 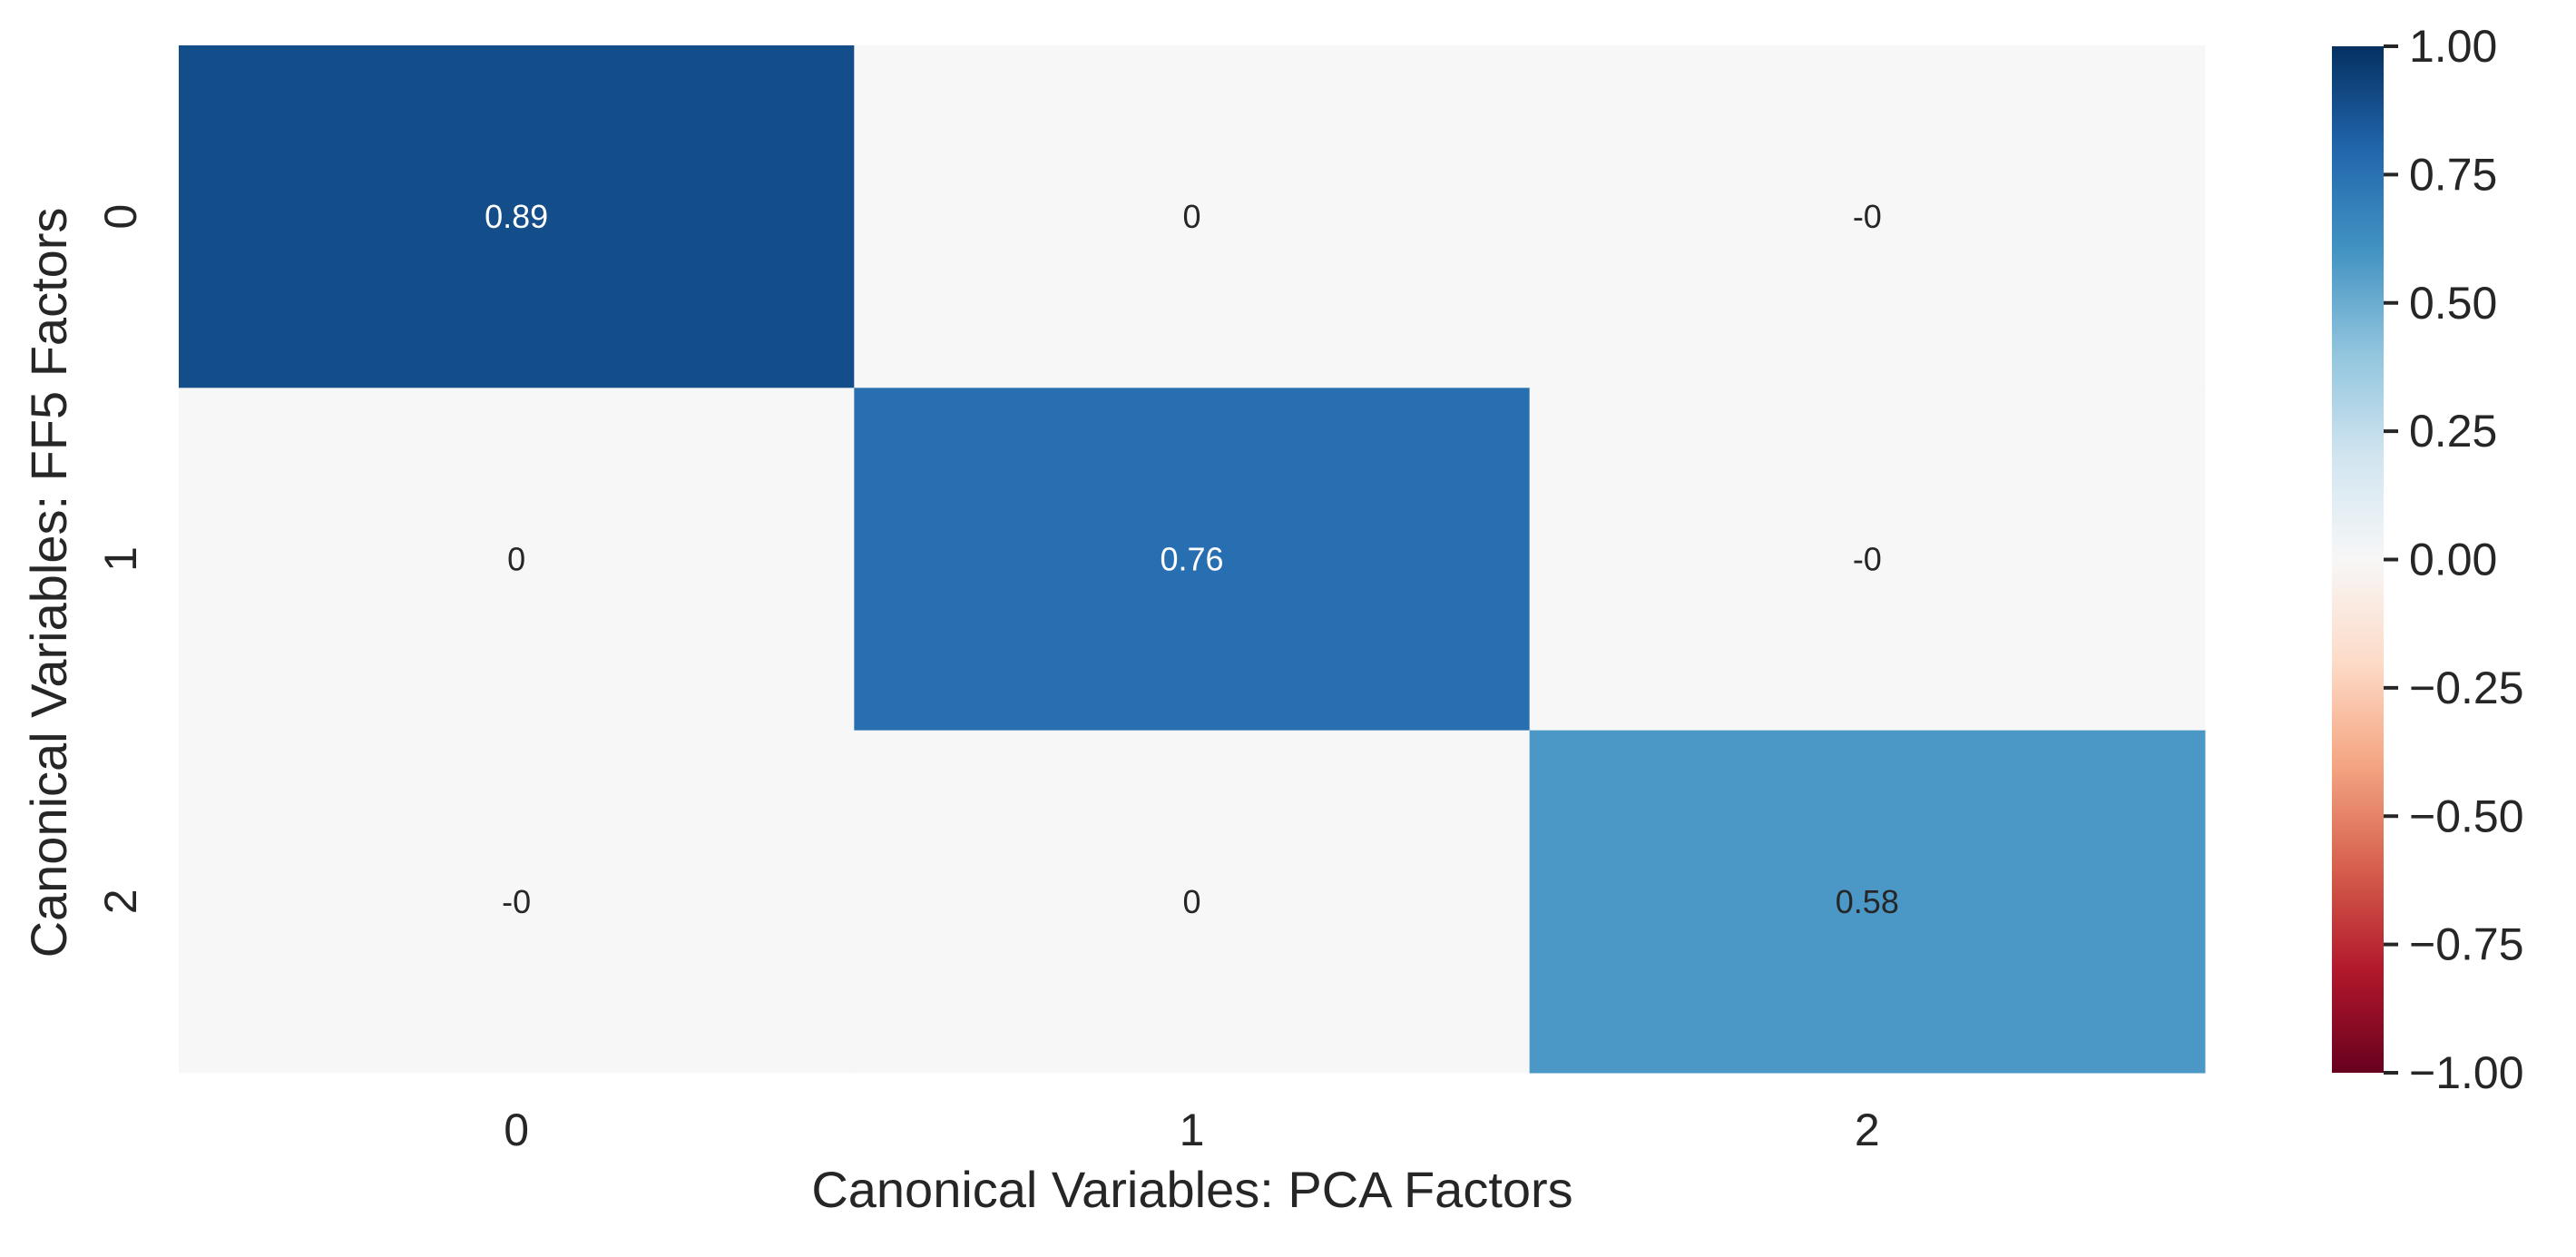 I want to click on heatmap-cell-r2-c2, so click(x=1867, y=902).